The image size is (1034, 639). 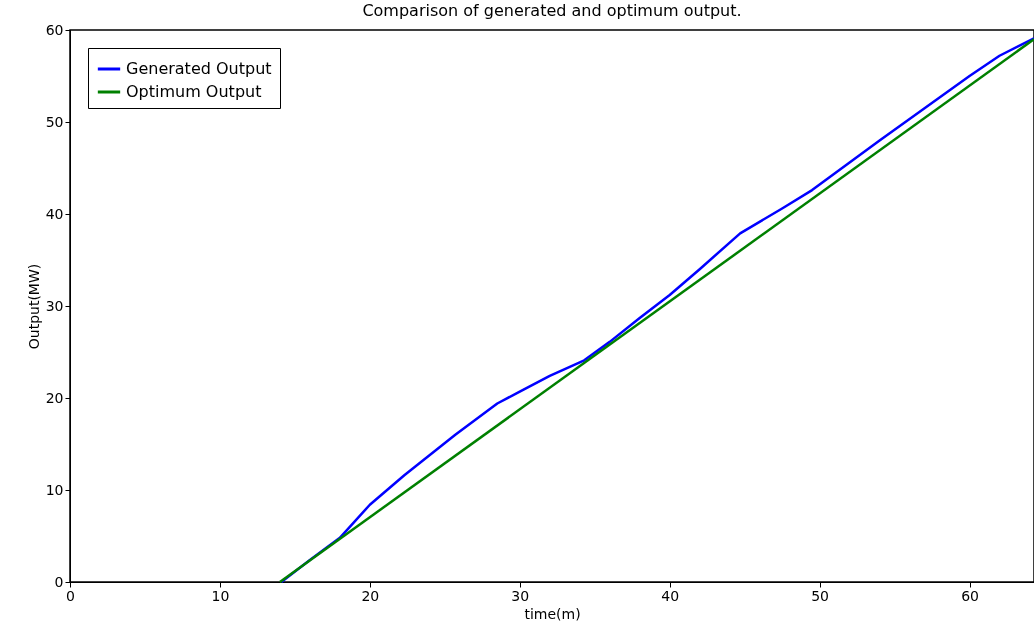 I want to click on x-tick-label: 60, so click(x=970, y=595).